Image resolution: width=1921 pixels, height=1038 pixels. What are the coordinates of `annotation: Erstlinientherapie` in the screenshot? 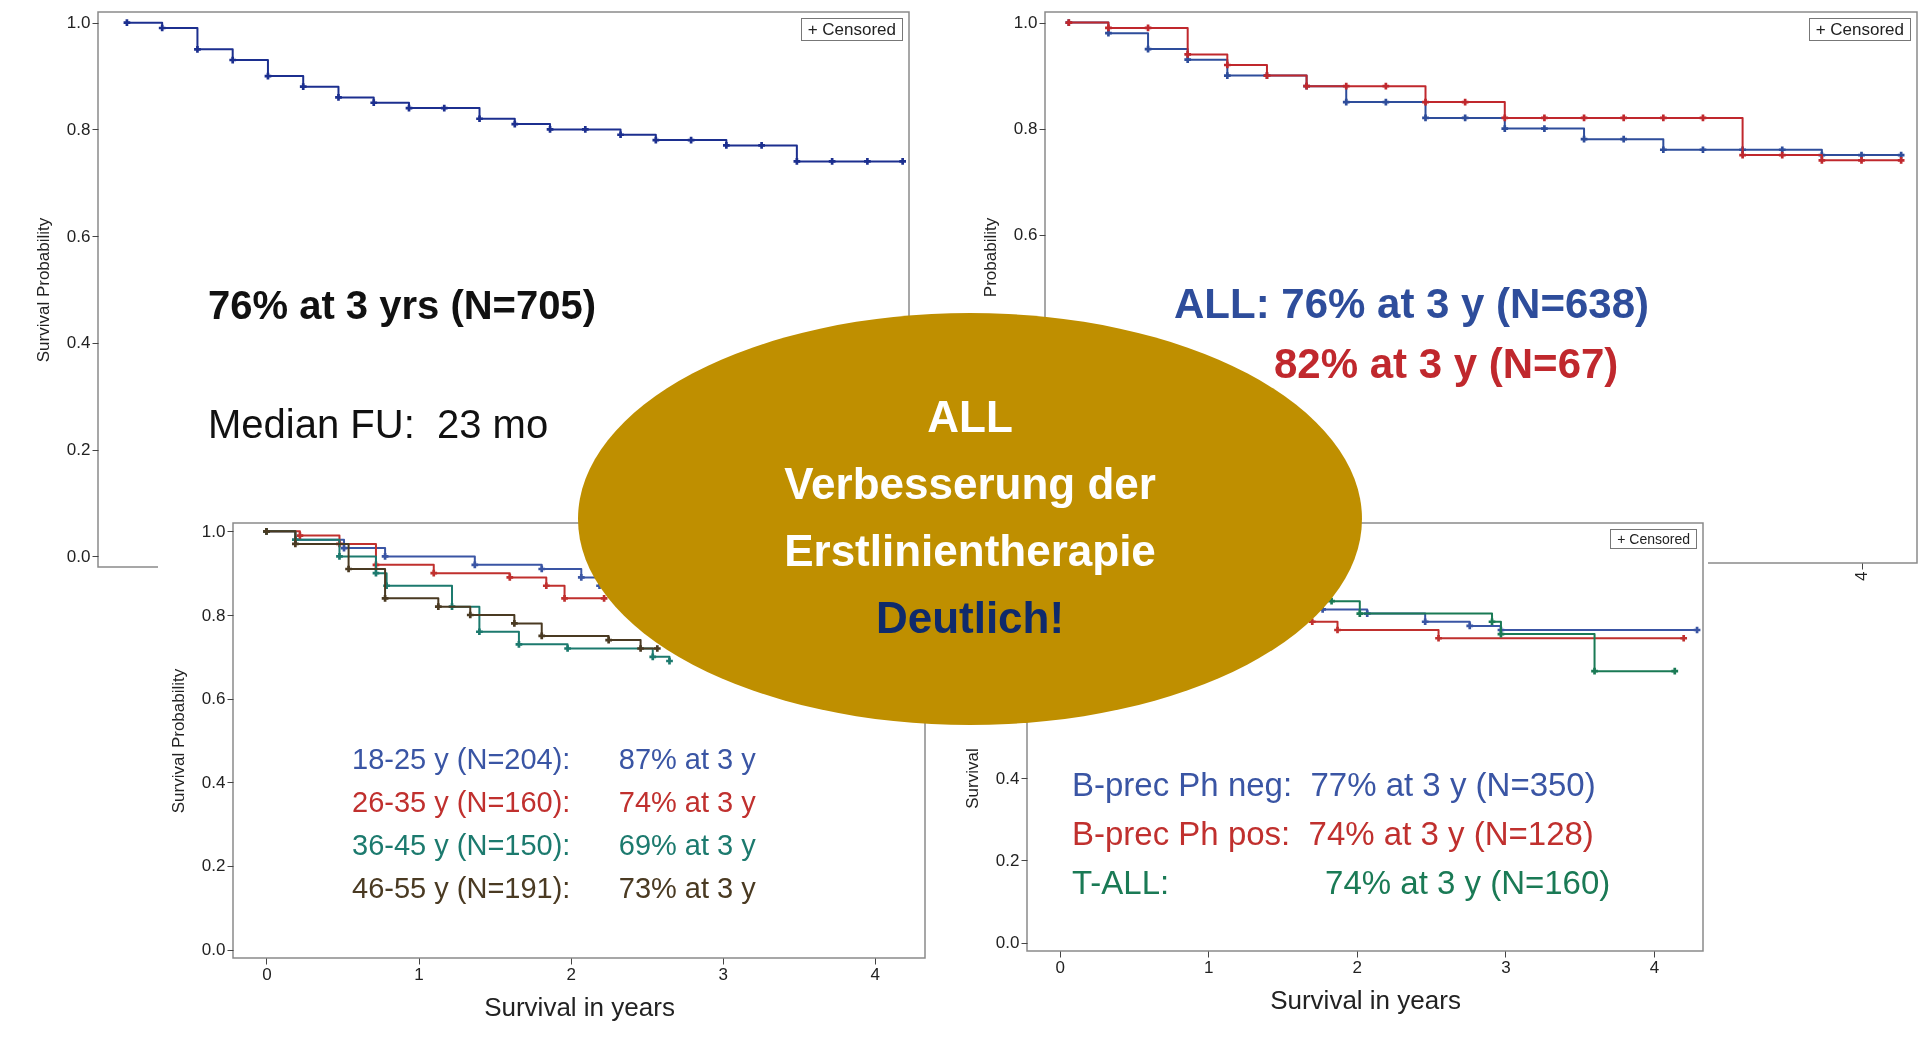 It's located at (970, 550).